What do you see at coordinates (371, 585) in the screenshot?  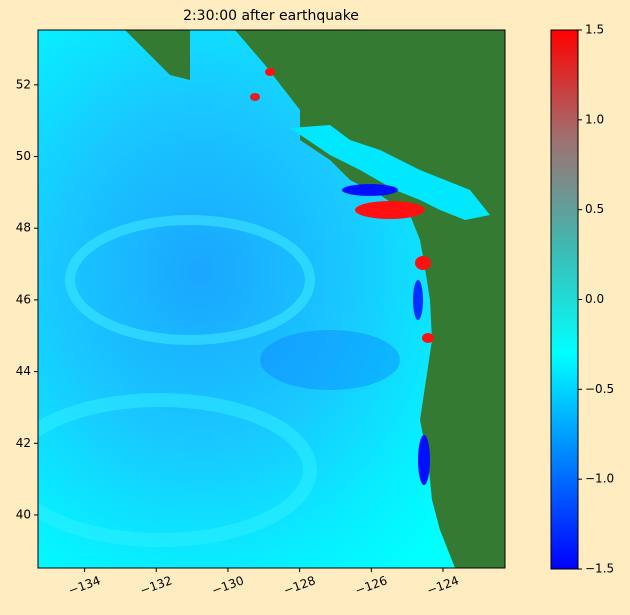 I see `x-tick-label: −126` at bounding box center [371, 585].